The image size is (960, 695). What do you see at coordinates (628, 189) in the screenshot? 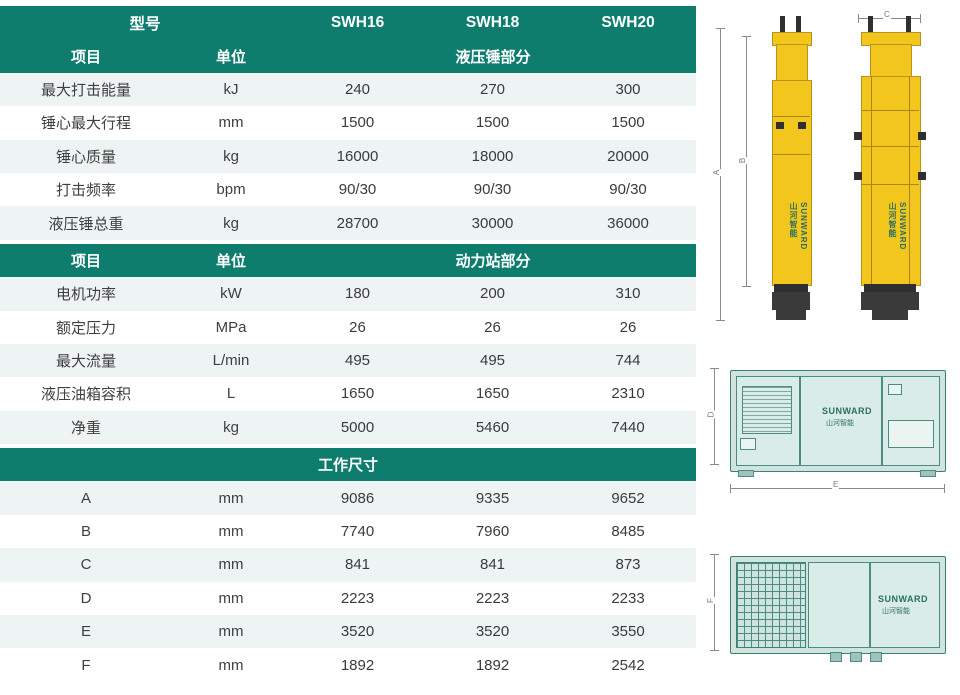
I see `row-value-swh20: 90/30` at bounding box center [628, 189].